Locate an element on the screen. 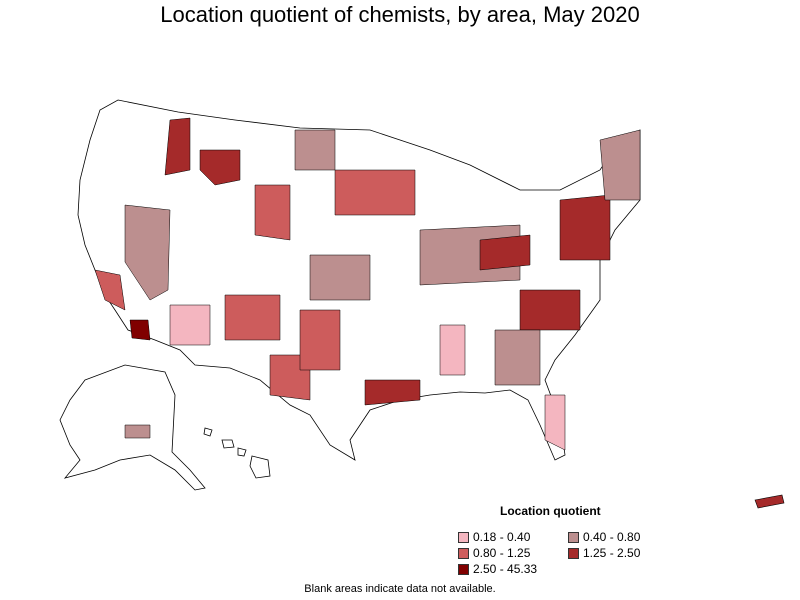  legend-item-4: 2.50 - 45.33 is located at coordinates (497, 569).